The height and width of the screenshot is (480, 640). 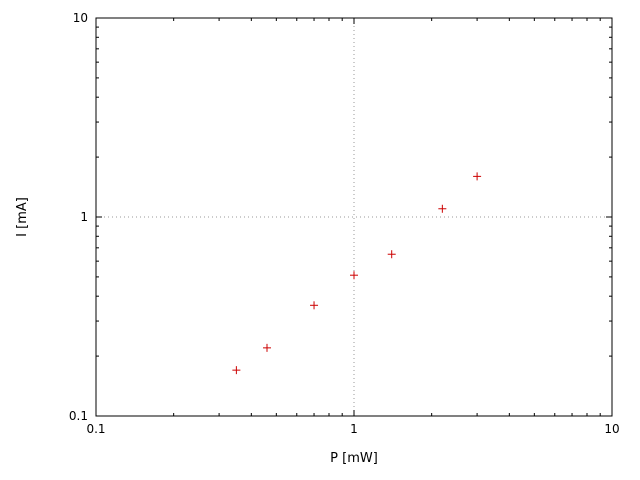 What do you see at coordinates (22, 217) in the screenshot?
I see `y-axis-label: I [mA]` at bounding box center [22, 217].